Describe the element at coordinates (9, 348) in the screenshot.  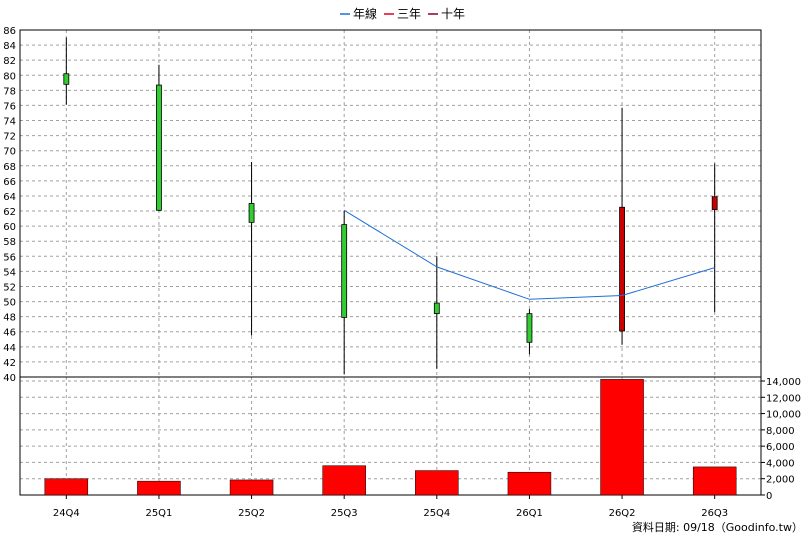
I see `price-tick-label: 44` at that location.